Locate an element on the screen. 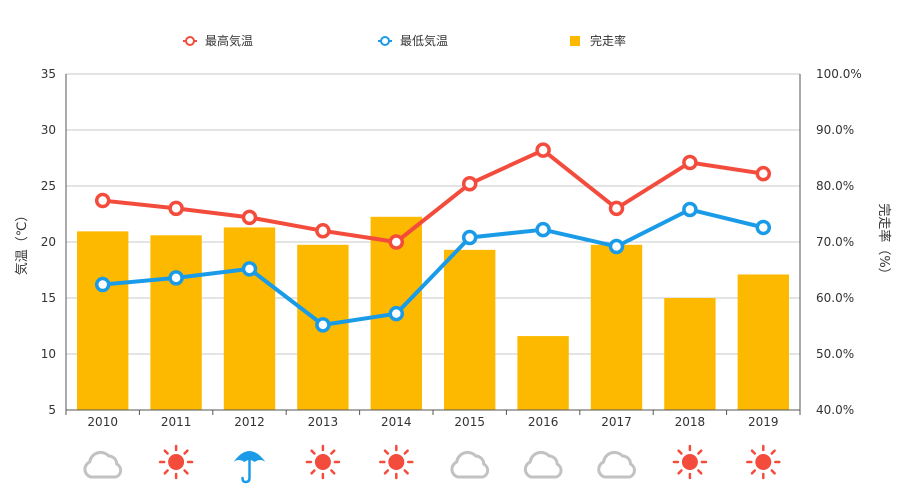 The image size is (900, 500). legend-item: 最高気温 is located at coordinates (218, 40).